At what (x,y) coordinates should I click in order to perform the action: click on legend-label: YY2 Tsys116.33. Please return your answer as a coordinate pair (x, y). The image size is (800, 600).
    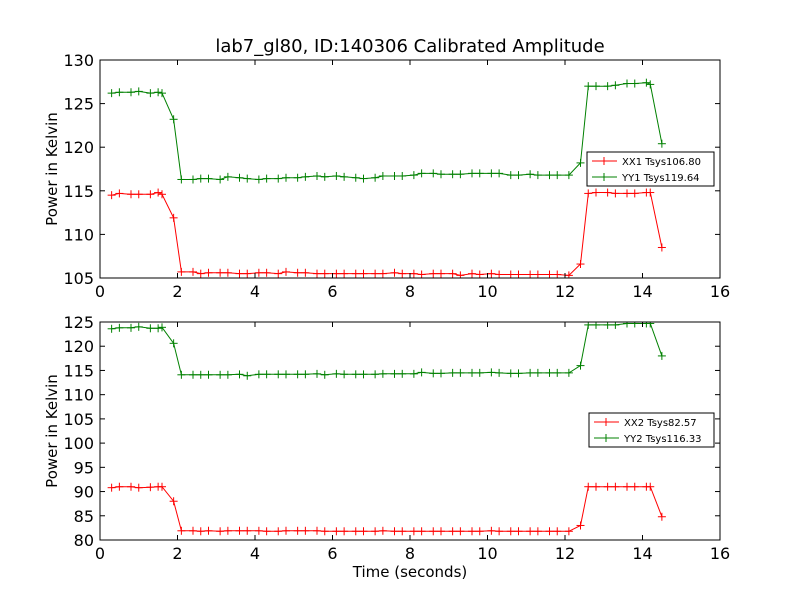
    Looking at the image, I should click on (662, 439).